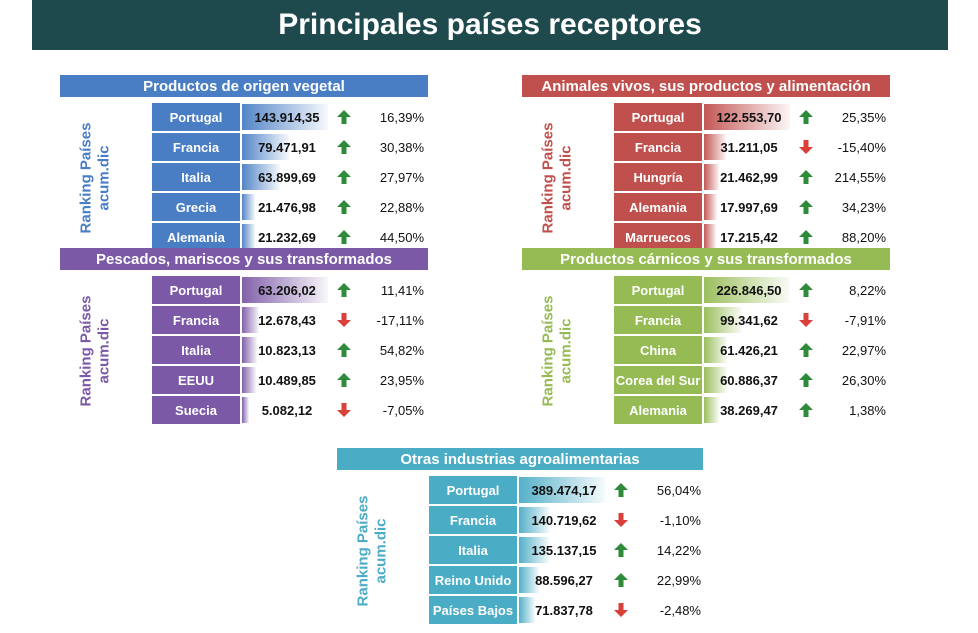  I want to click on value-label: 143.914,35, so click(287, 117).